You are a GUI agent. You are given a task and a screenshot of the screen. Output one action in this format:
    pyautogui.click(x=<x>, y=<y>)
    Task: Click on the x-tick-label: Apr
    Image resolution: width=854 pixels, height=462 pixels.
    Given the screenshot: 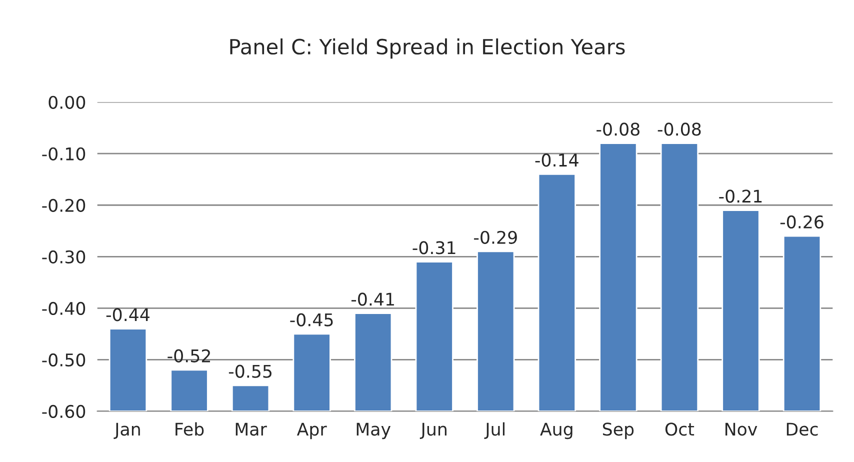 What is the action you would take?
    pyautogui.click(x=311, y=431)
    